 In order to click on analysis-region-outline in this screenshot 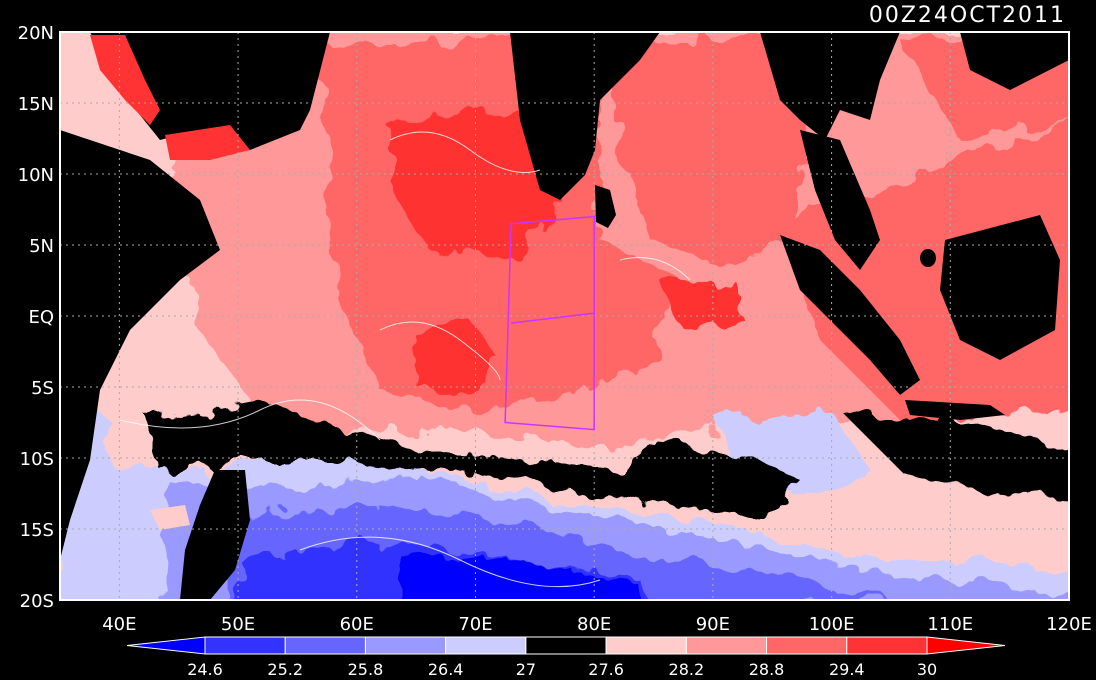, I will do `click(549, 323)`.